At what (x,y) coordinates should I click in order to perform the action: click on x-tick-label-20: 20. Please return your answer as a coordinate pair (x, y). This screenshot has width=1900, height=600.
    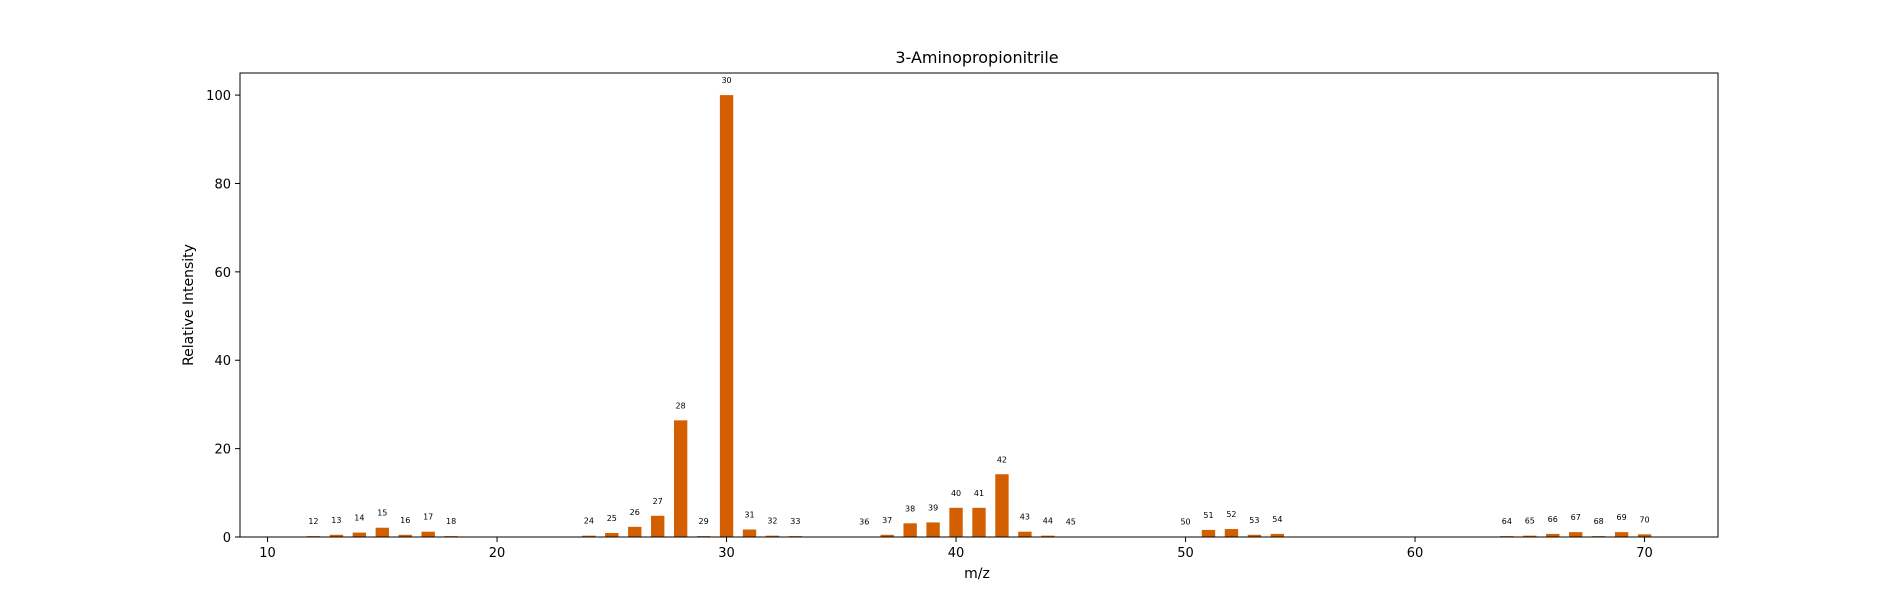
    Looking at the image, I should click on (497, 553).